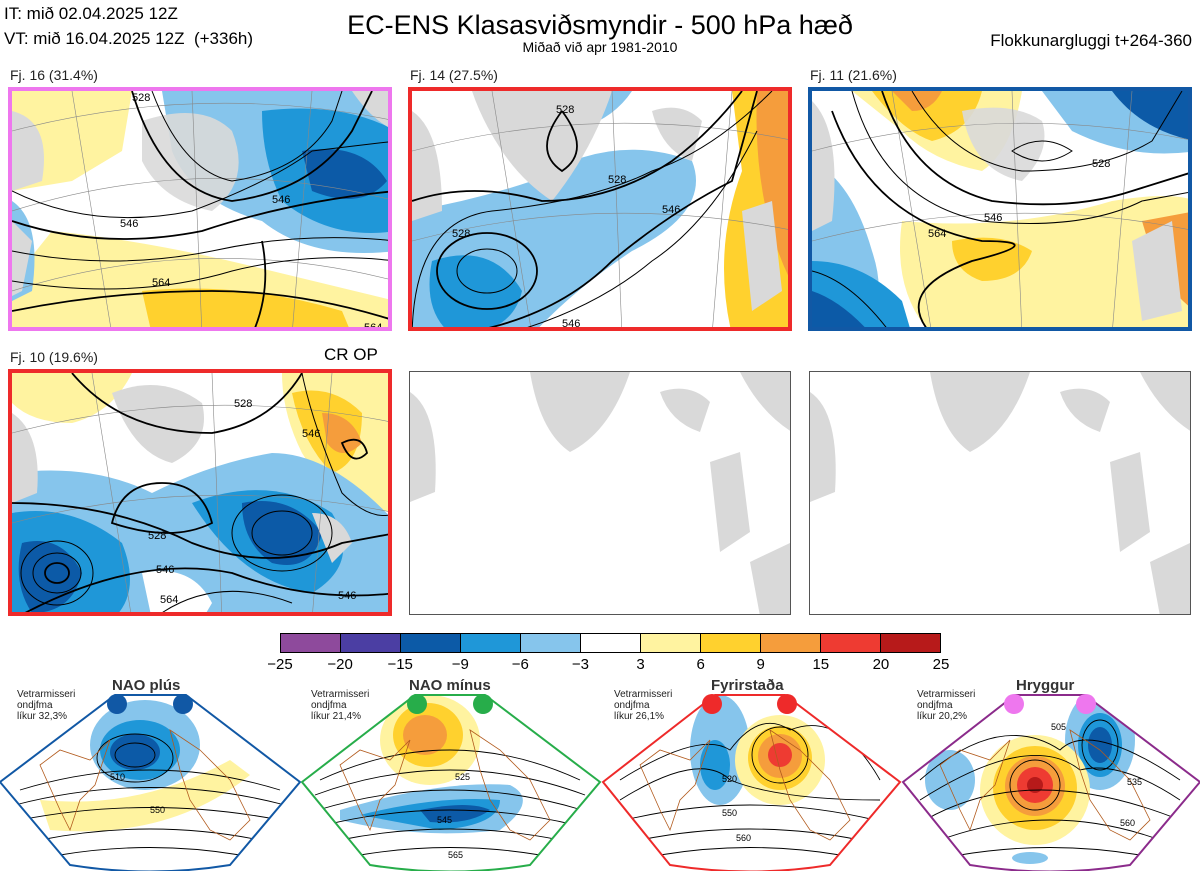  I want to click on panel-2-label: Fj. 14 (27.5%), so click(454, 75).